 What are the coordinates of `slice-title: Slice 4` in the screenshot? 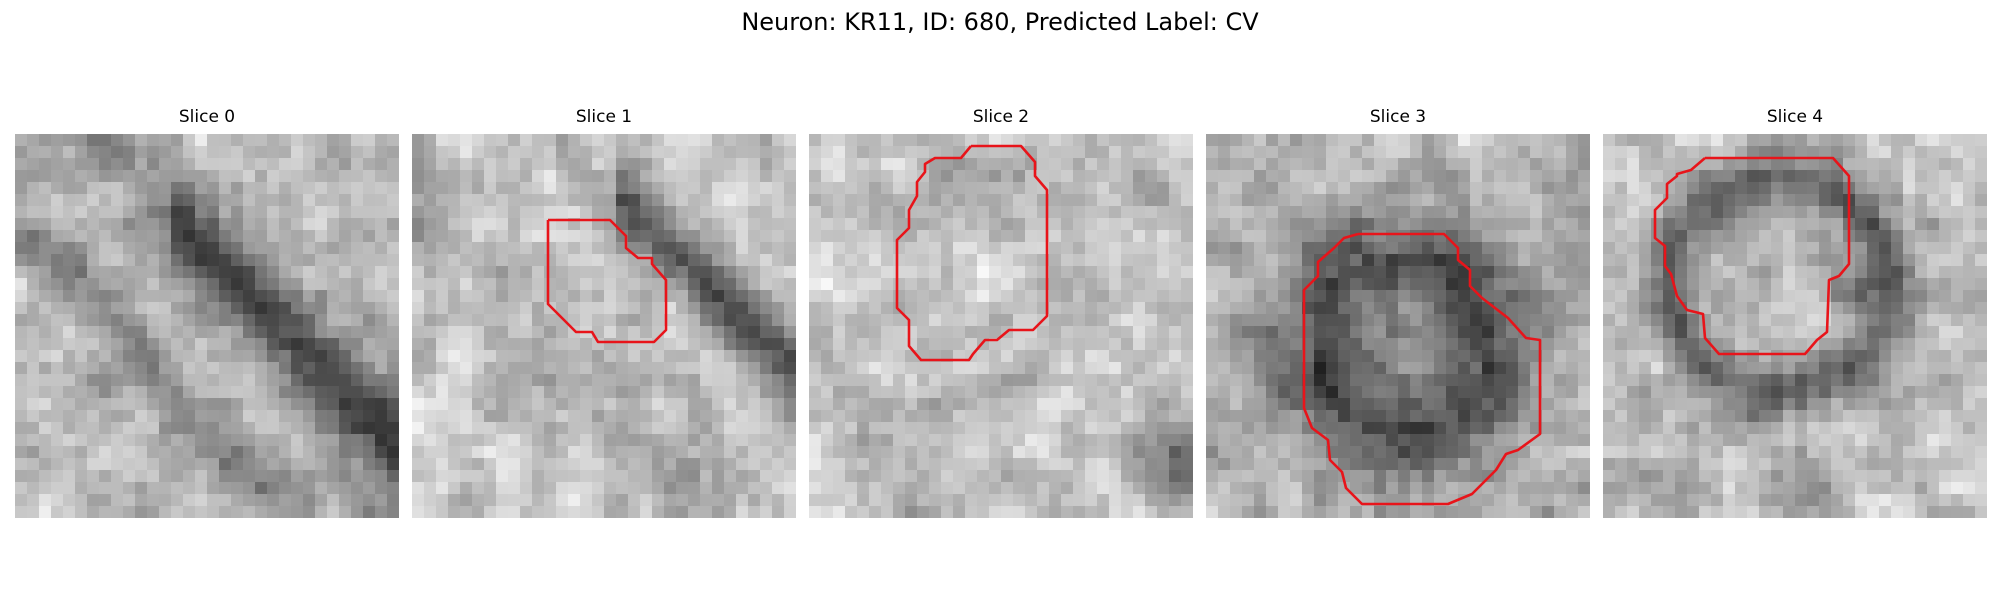 It's located at (1795, 117).